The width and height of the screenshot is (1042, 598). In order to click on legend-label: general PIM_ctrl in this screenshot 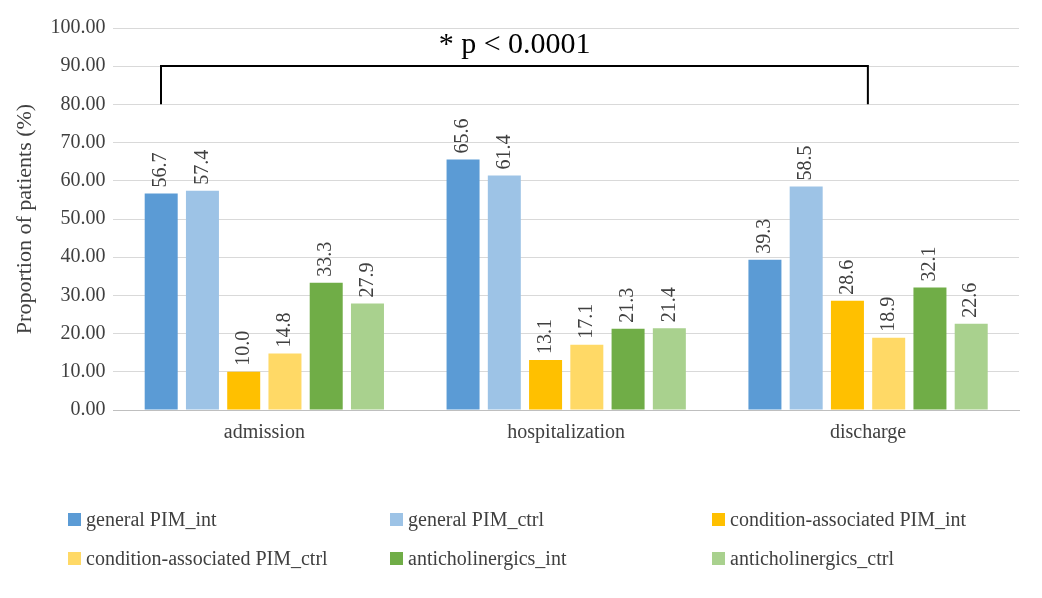, I will do `click(476, 519)`.